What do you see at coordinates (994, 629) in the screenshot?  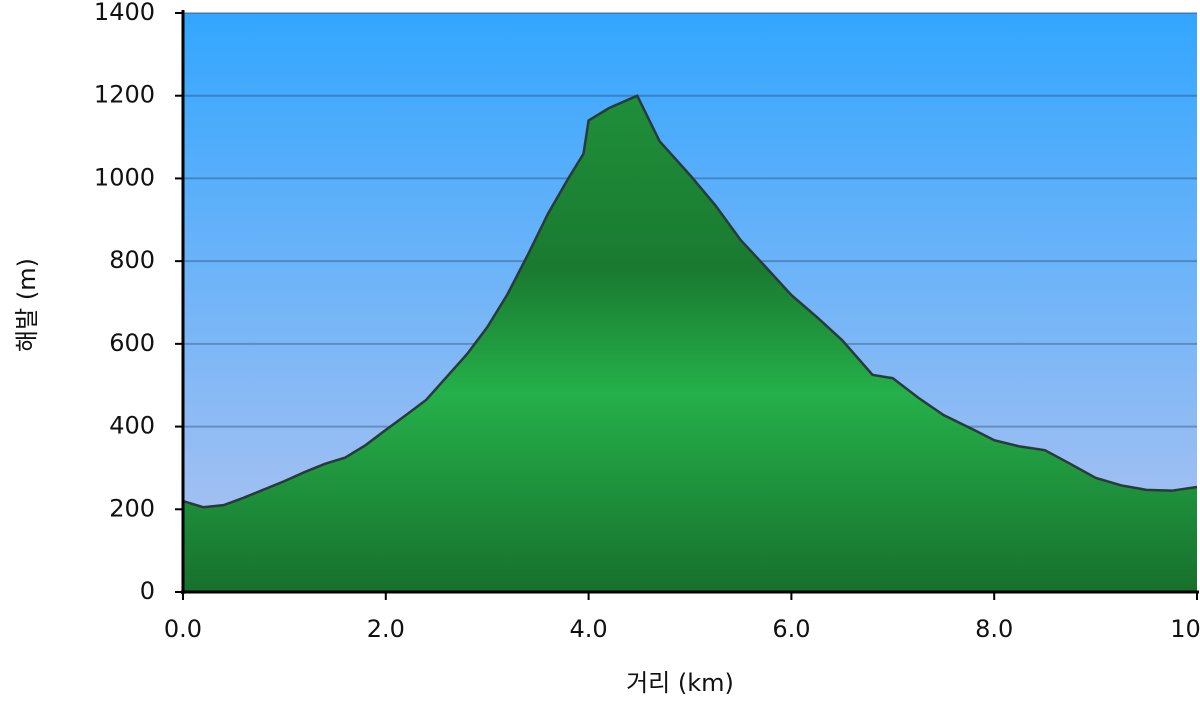 I see `x-tick-label: 8.0` at bounding box center [994, 629].